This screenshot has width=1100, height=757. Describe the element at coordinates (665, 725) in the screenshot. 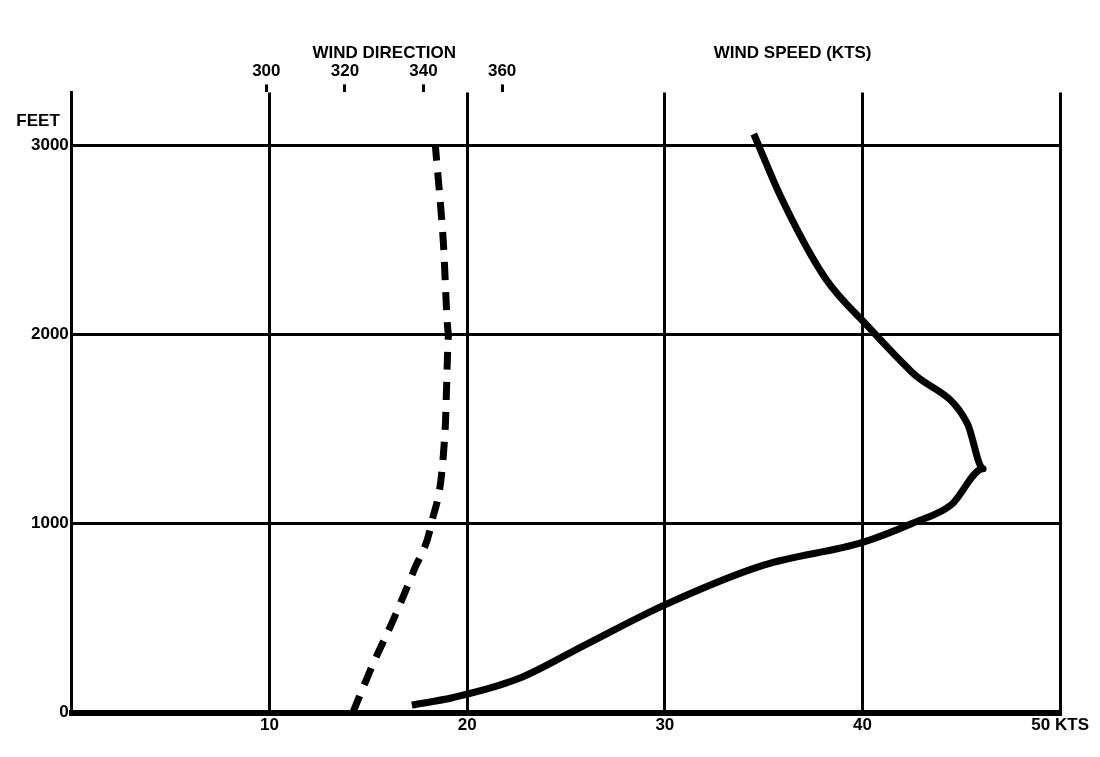

I see `x-tick-label: 30` at that location.